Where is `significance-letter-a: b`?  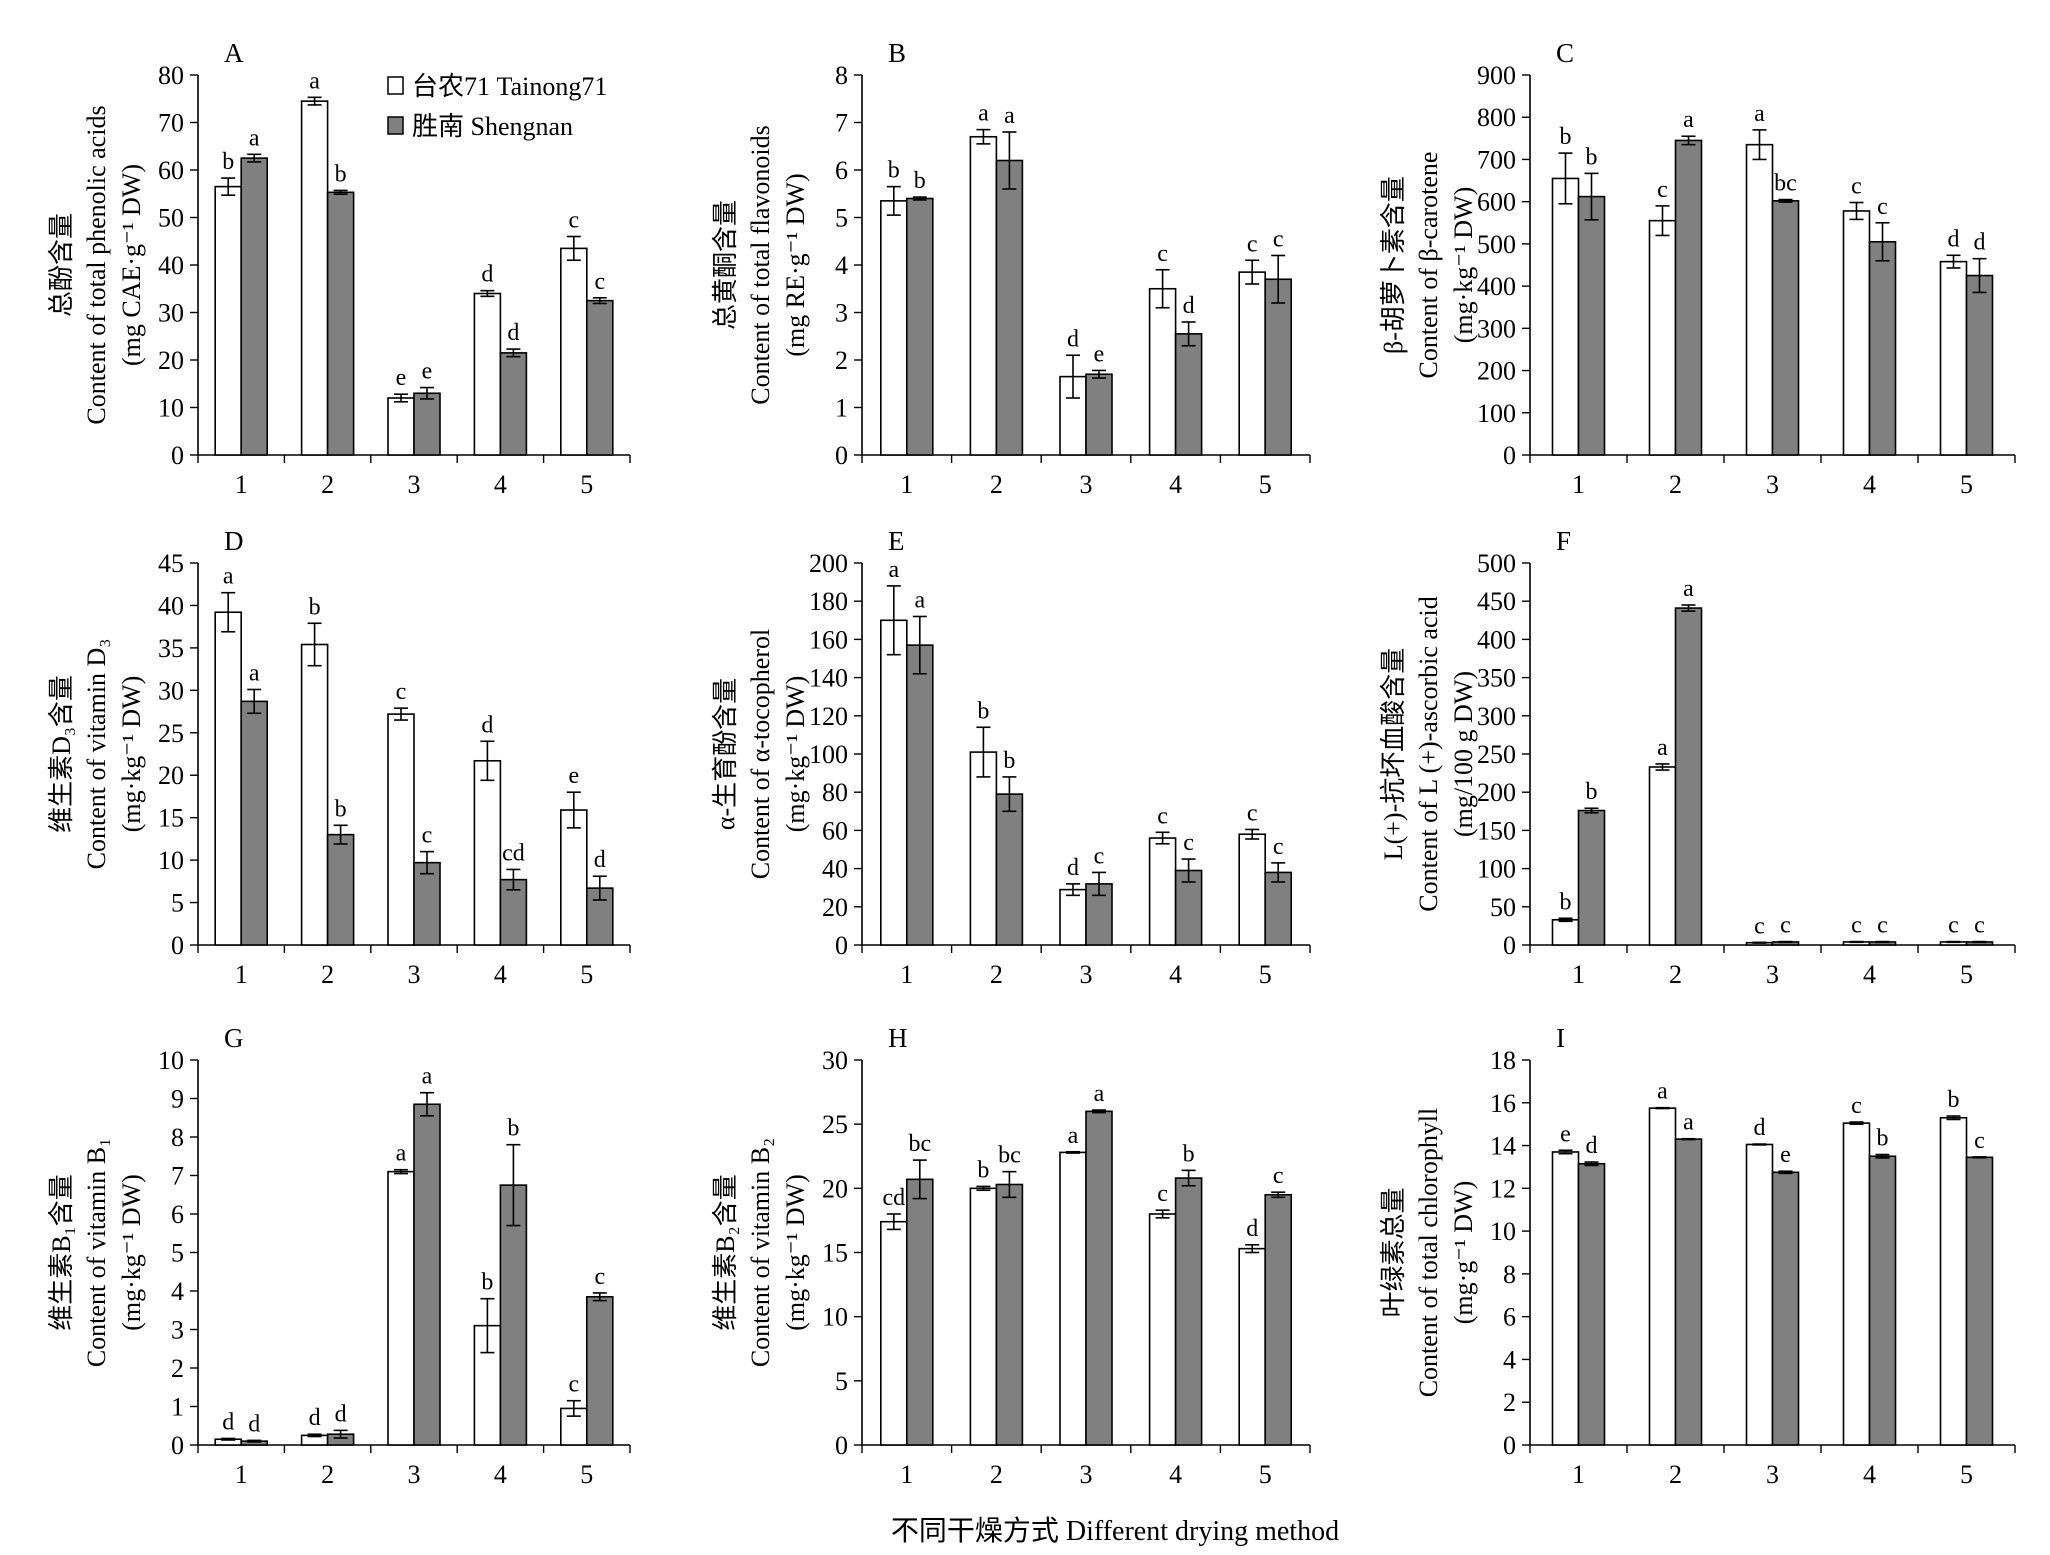 significance-letter-a: b is located at coordinates (341, 174).